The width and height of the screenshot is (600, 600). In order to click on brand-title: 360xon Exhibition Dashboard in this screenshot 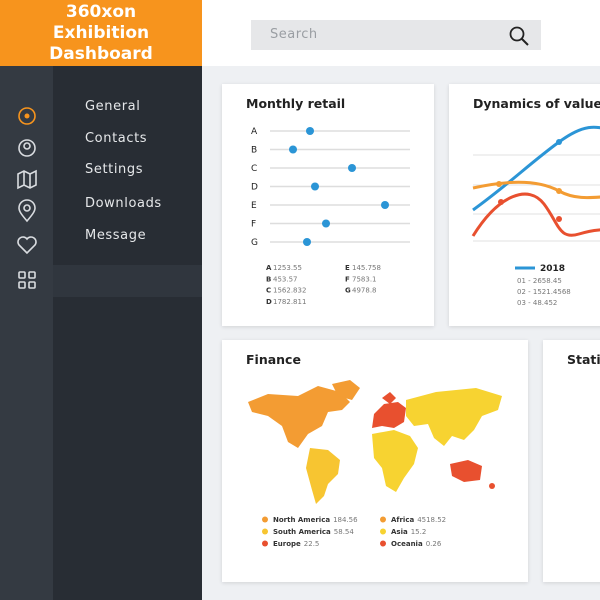, I will do `click(101, 33)`.